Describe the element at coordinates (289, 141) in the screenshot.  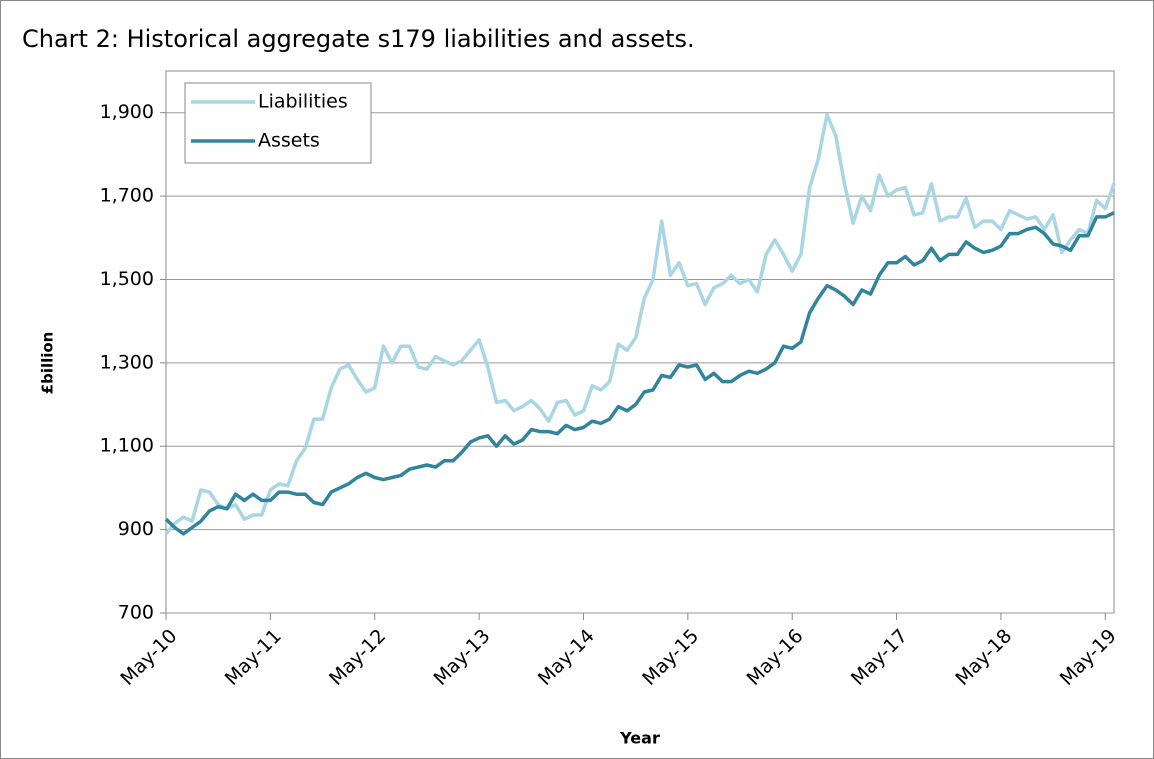
I see `legend-label: Assets` at that location.